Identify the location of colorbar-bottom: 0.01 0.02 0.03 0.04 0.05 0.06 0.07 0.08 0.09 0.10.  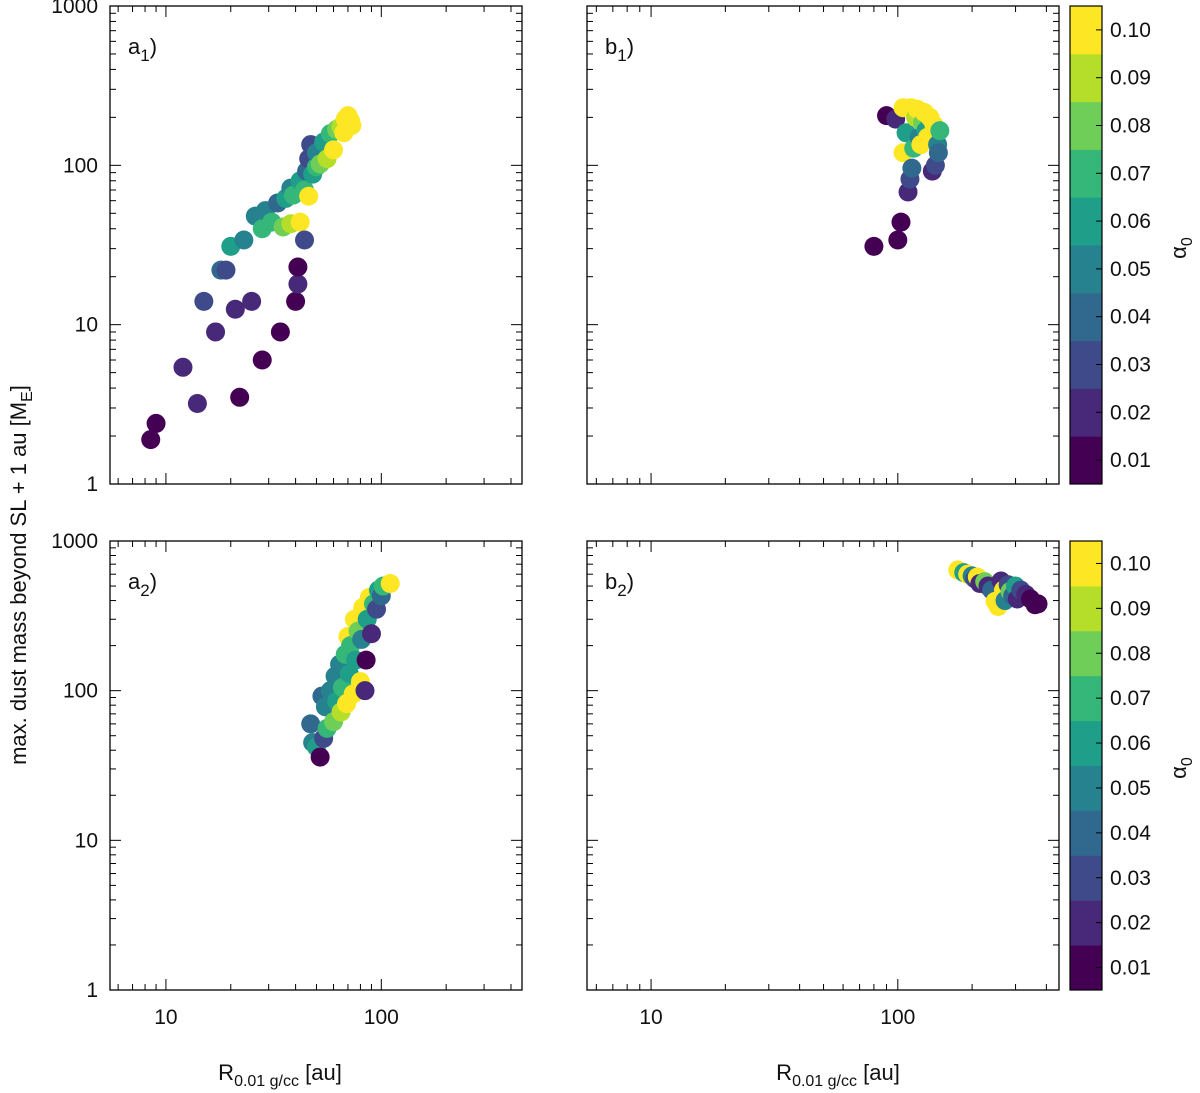
(1110, 765).